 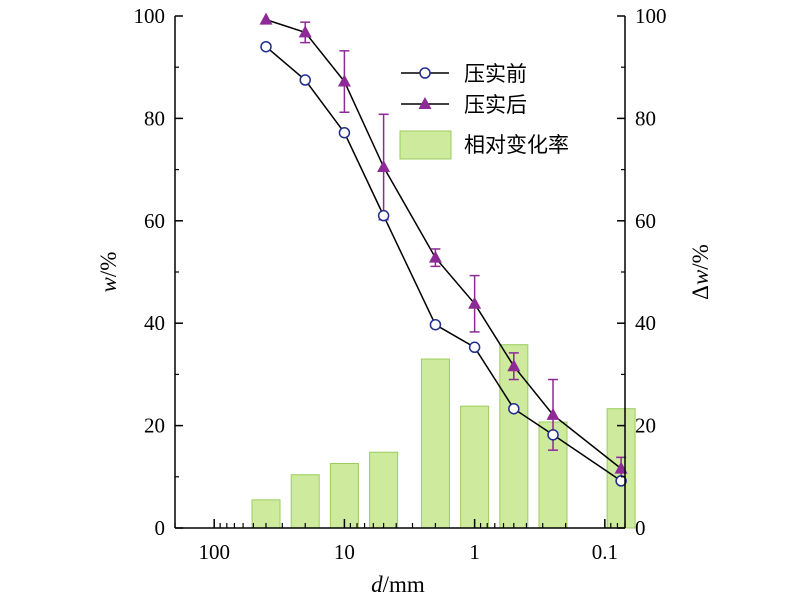 I want to click on y-tick-label: 80, so click(x=154, y=118).